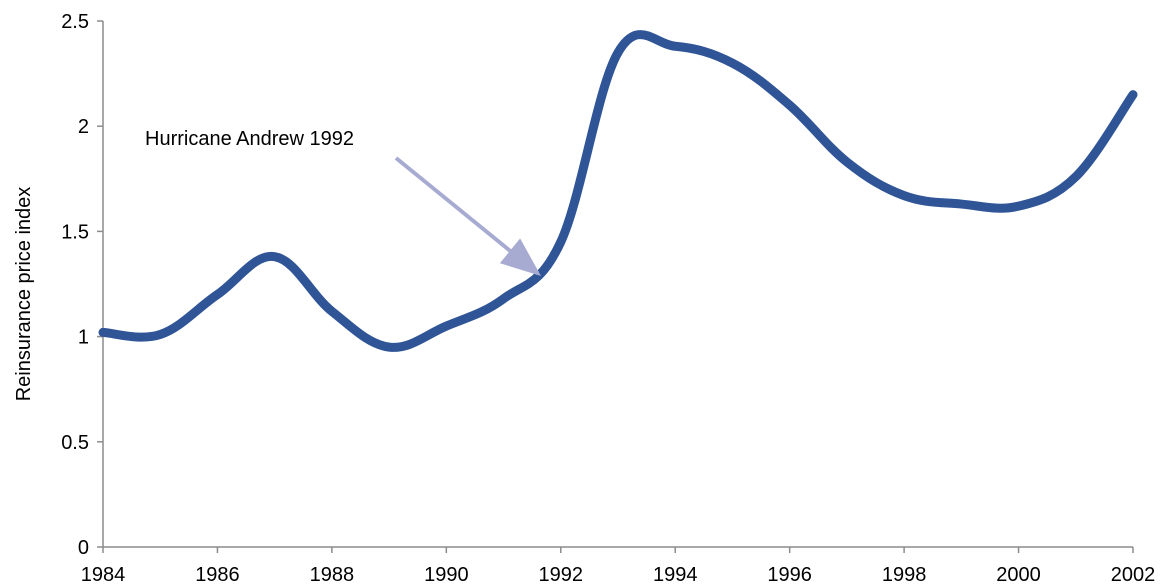 This screenshot has width=1168, height=587. What do you see at coordinates (83, 548) in the screenshot?
I see `y-tick-label: 0` at bounding box center [83, 548].